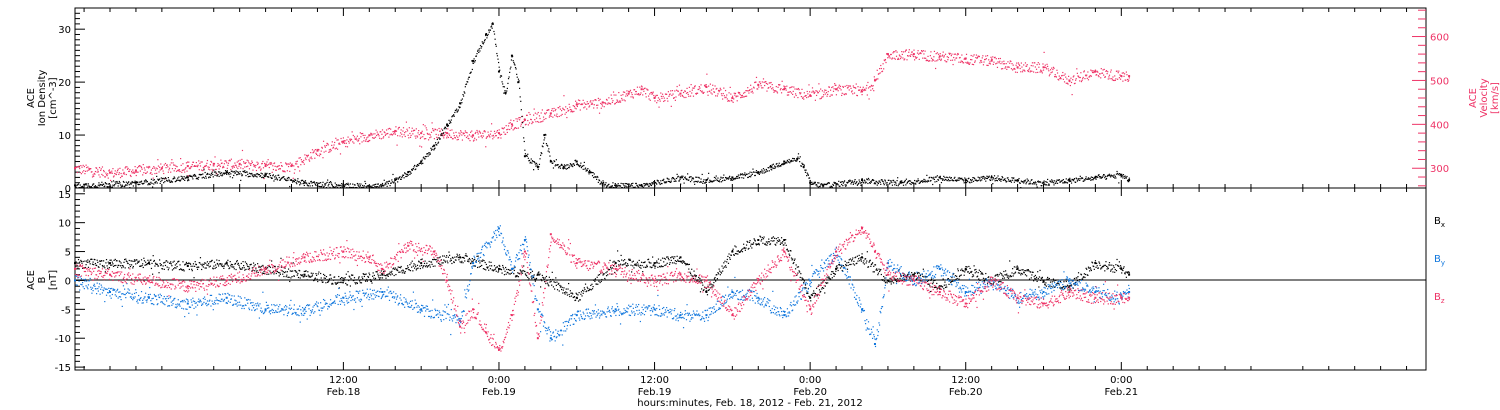 This screenshot has height=410, width=1500. What do you see at coordinates (304, 182) in the screenshot?
I see `density-point` at bounding box center [304, 182].